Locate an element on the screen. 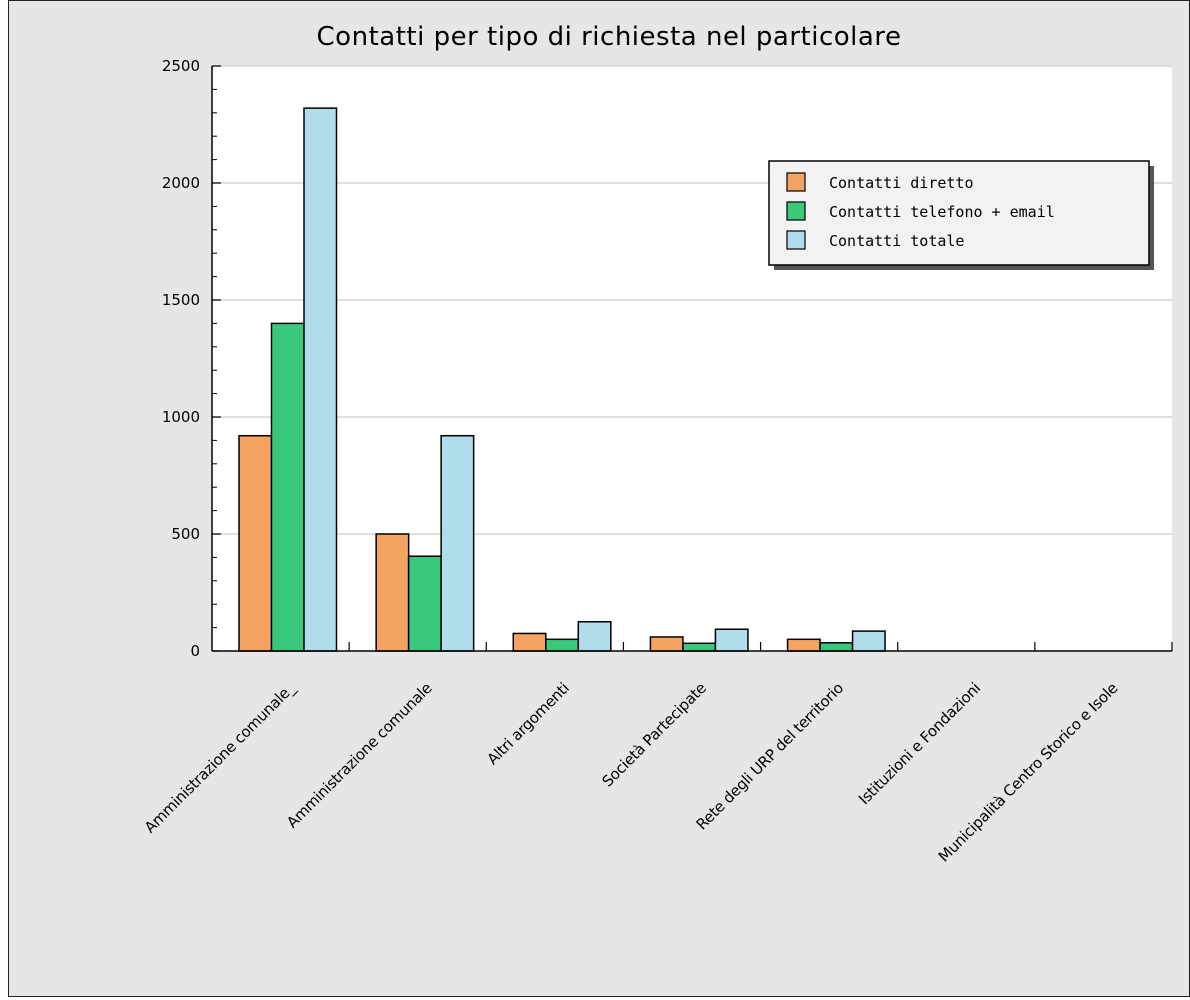 This screenshot has width=1190, height=1000. legend-label: Contatti telefono + email is located at coordinates (942, 212).